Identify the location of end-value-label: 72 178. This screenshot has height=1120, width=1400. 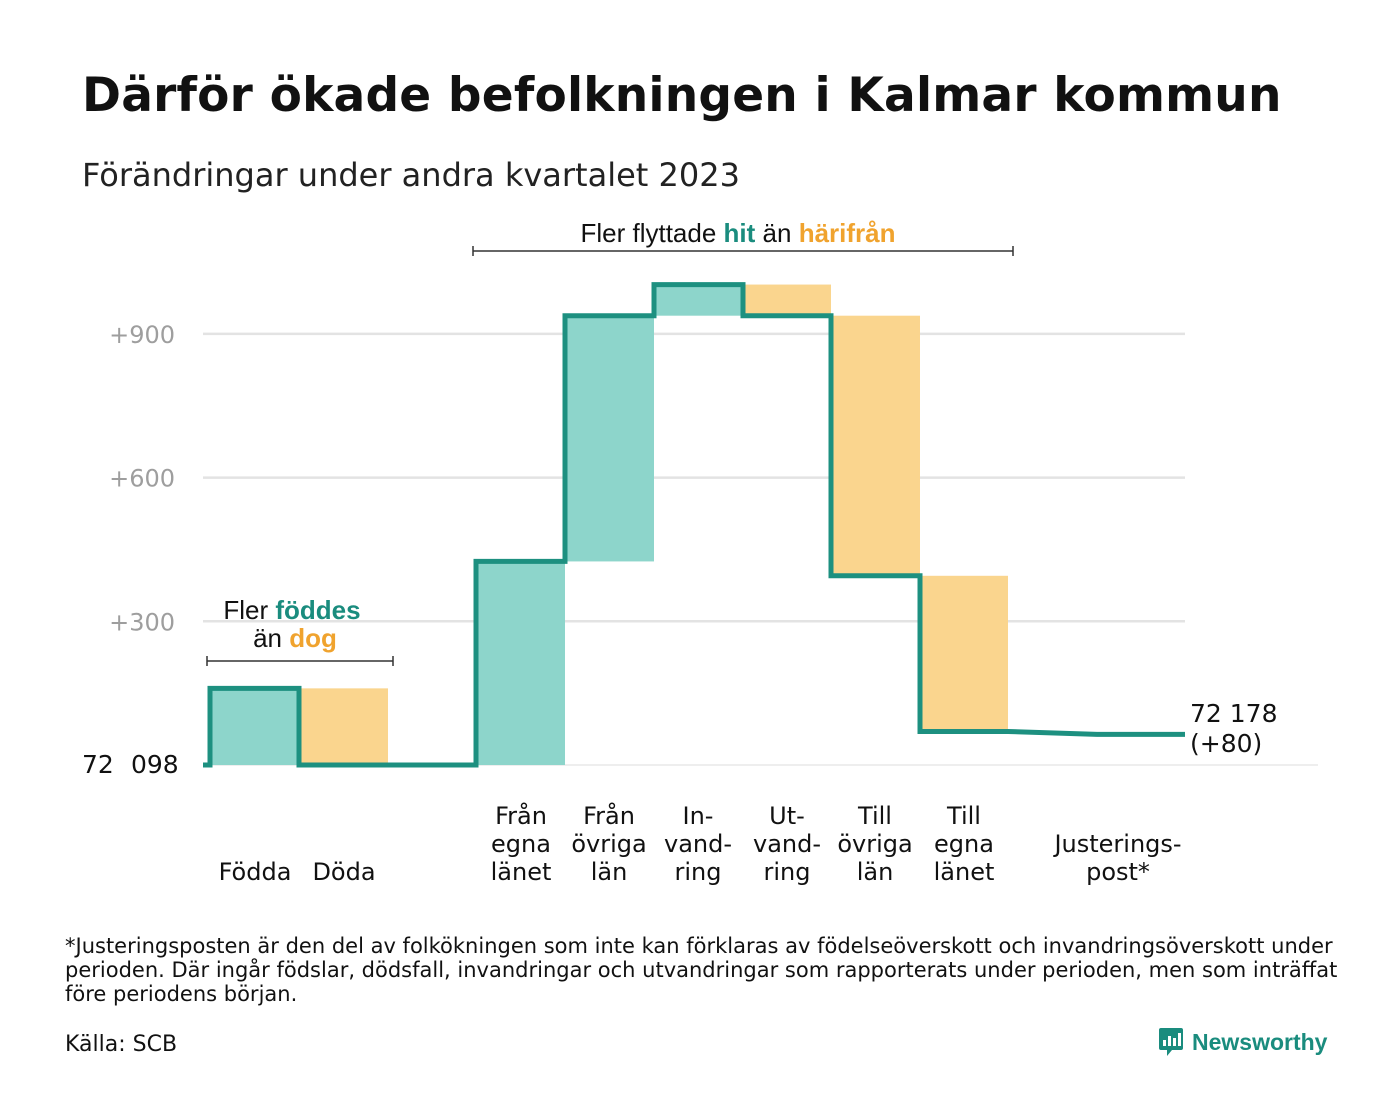
(1233, 713).